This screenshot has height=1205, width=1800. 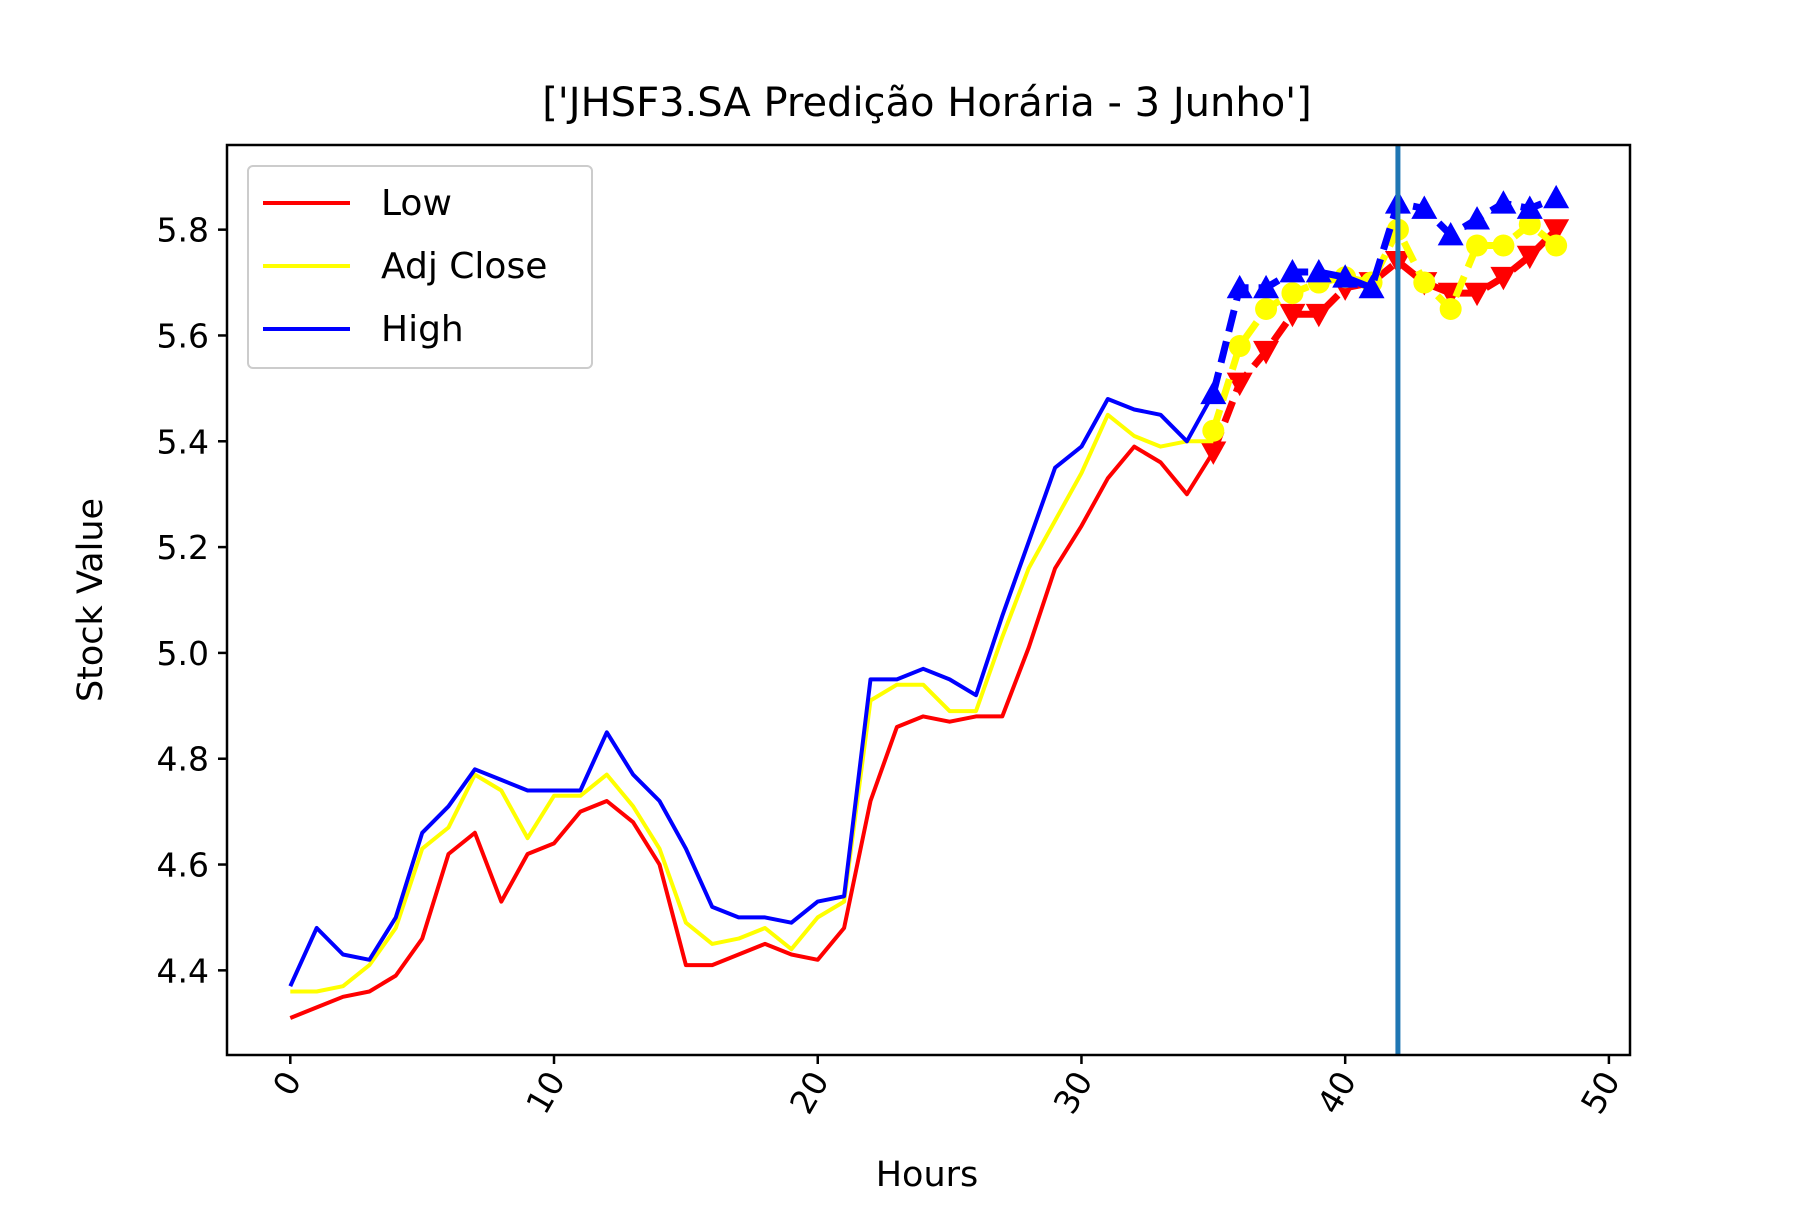 What do you see at coordinates (416, 203) in the screenshot?
I see `legend-label-low: Low` at bounding box center [416, 203].